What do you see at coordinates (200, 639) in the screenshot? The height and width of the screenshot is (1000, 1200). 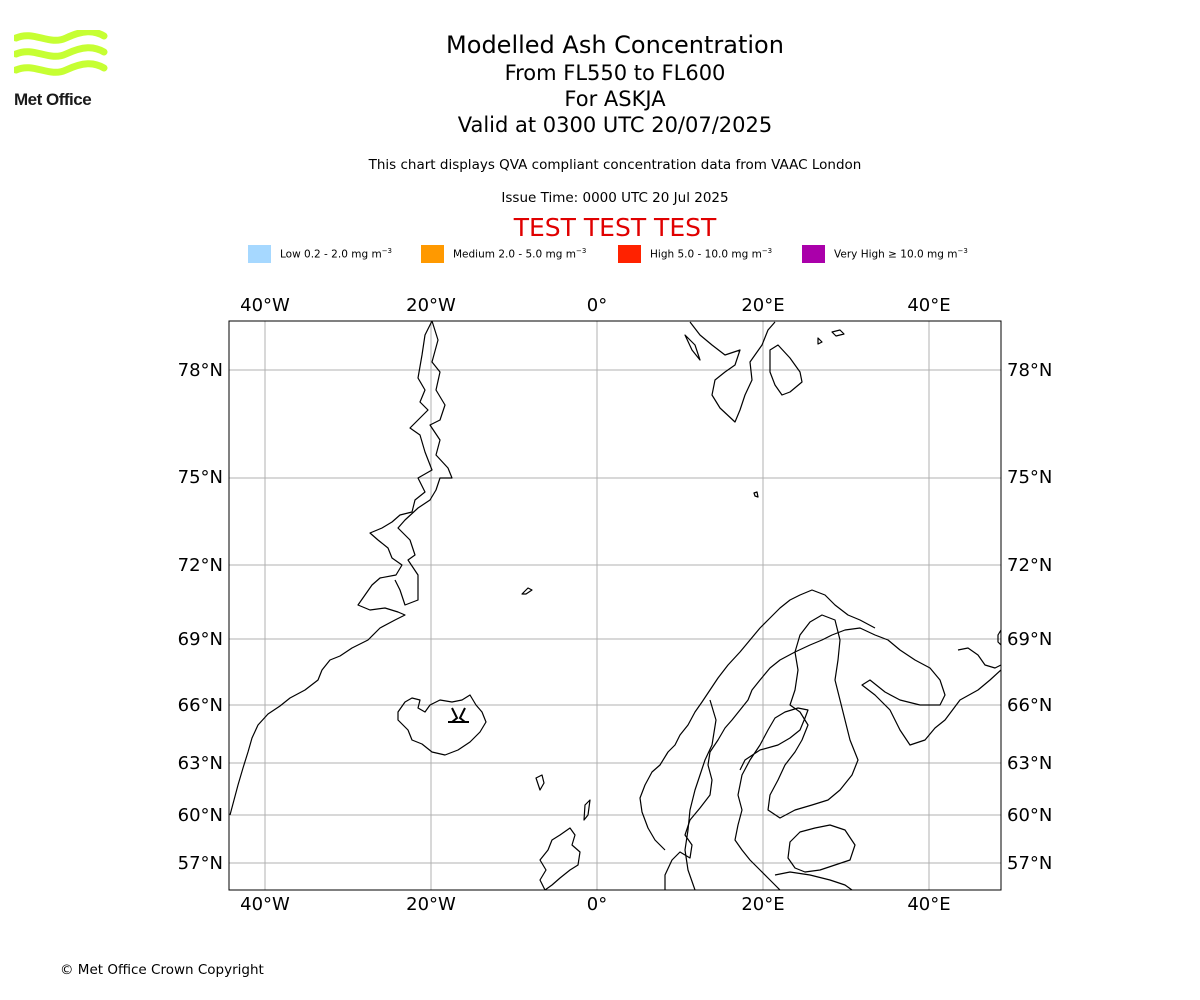 I see `lat-tick-left-69n: 69°N` at bounding box center [200, 639].